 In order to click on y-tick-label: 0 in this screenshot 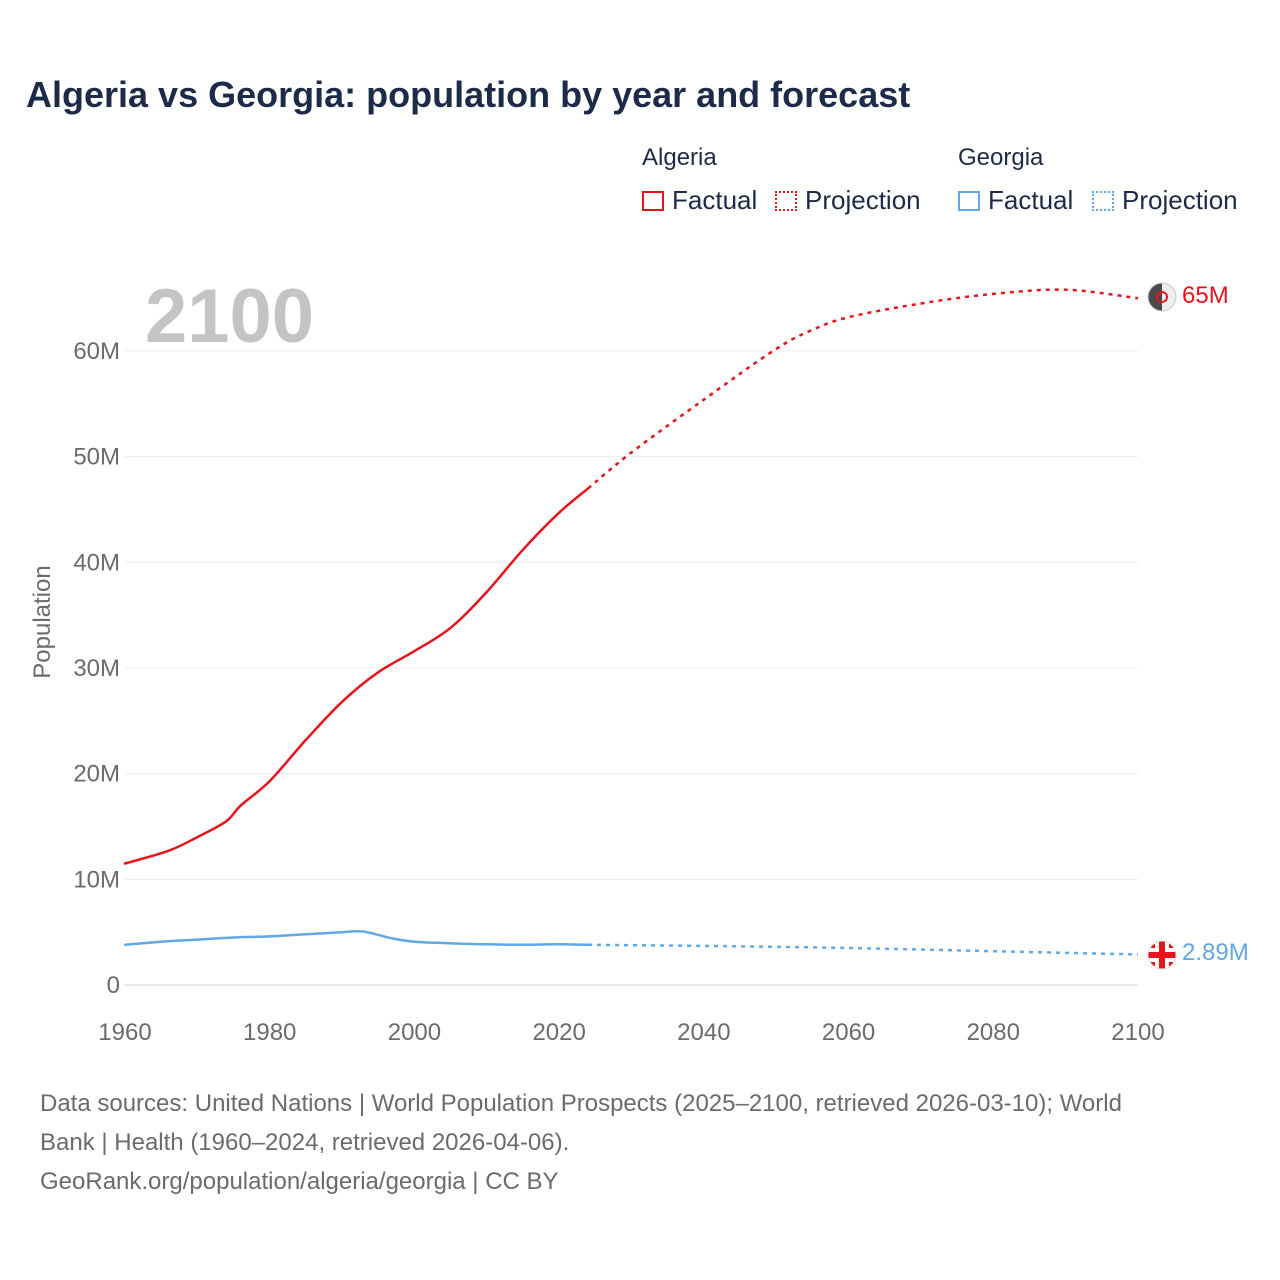, I will do `click(113, 985)`.